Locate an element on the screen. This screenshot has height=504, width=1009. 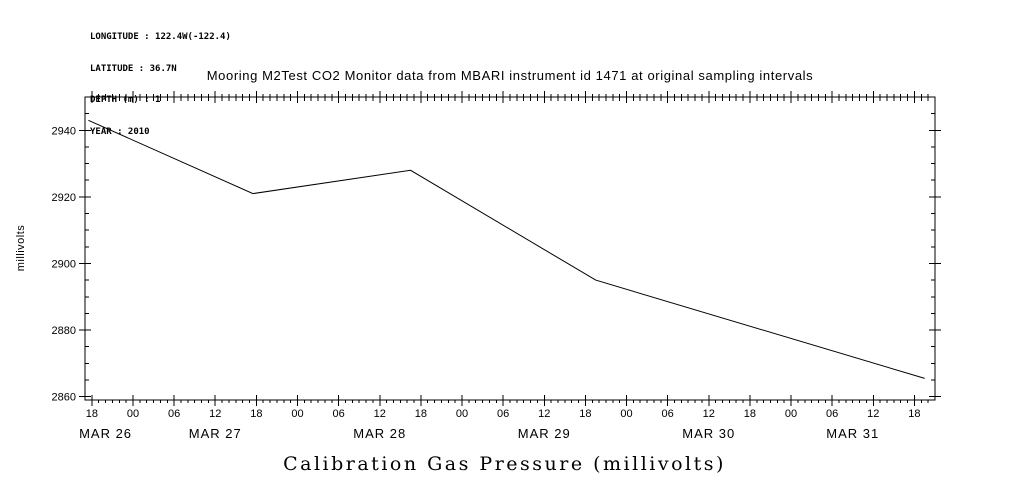
y-tick-label: 2940 is located at coordinates (64, 131).